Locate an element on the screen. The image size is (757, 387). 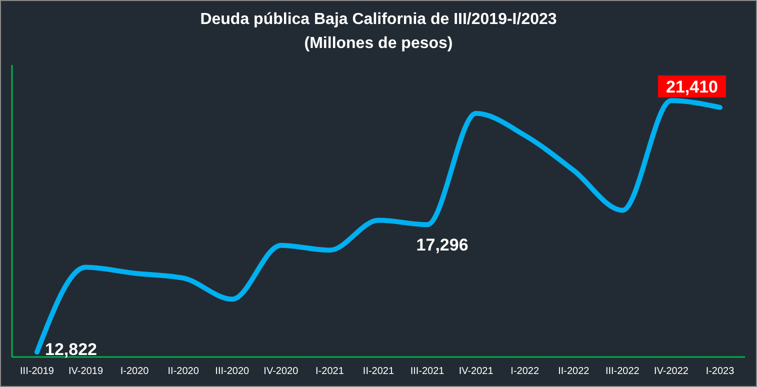
x-tick-label: II-2020 is located at coordinates (184, 371).